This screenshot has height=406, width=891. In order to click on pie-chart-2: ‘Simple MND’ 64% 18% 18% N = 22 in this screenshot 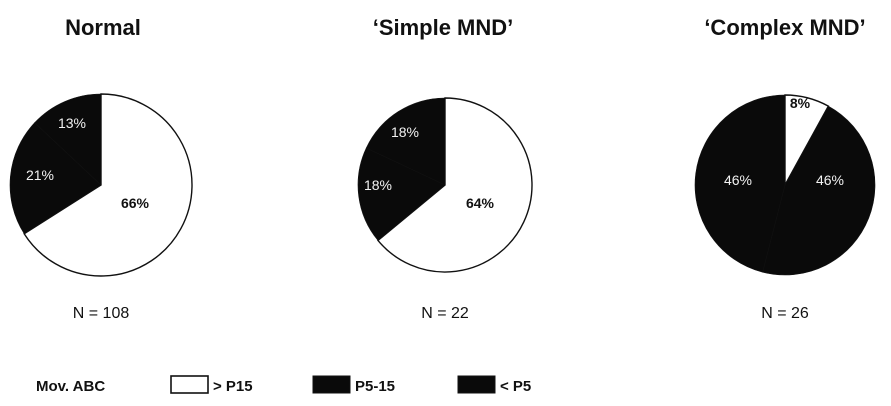, I will do `click(445, 168)`.